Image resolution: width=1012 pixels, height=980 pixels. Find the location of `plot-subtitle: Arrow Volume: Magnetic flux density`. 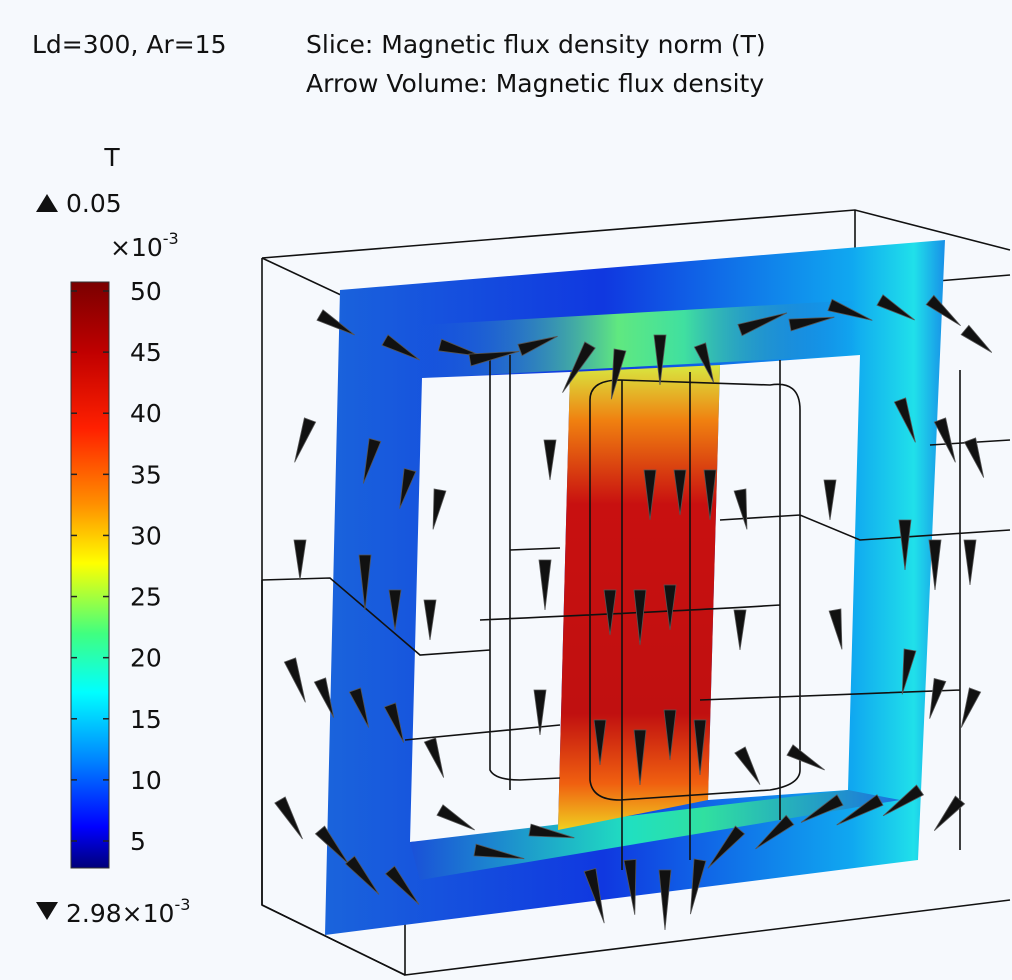

plot-subtitle: Arrow Volume: Magnetic flux density is located at coordinates (535, 83).